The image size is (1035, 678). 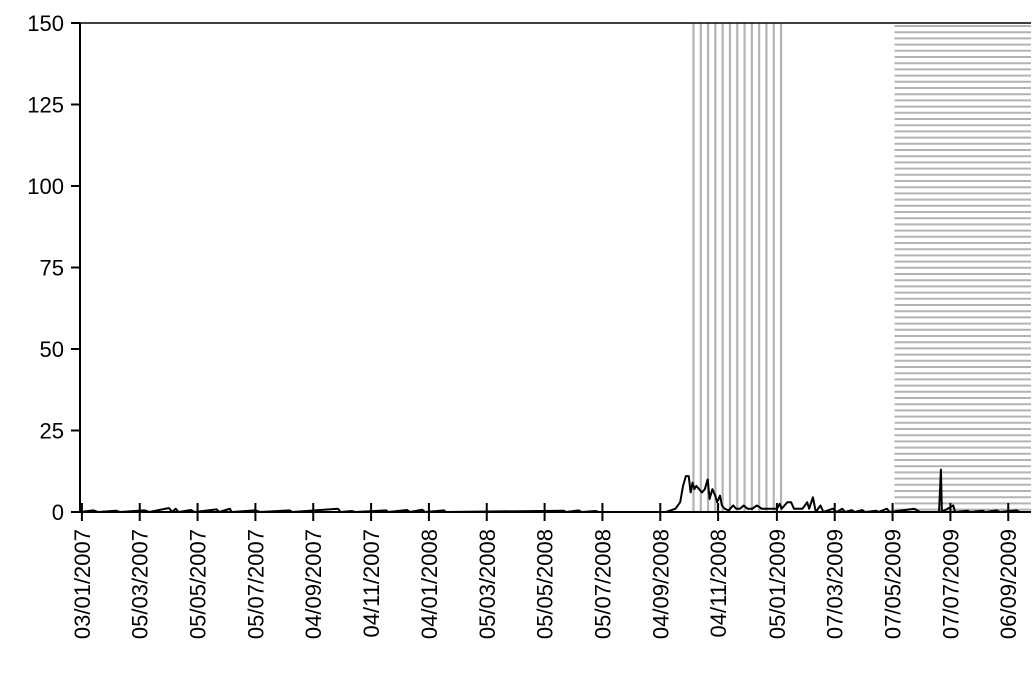 I want to click on x-tick-label: 05/05/2007, so click(x=198, y=584).